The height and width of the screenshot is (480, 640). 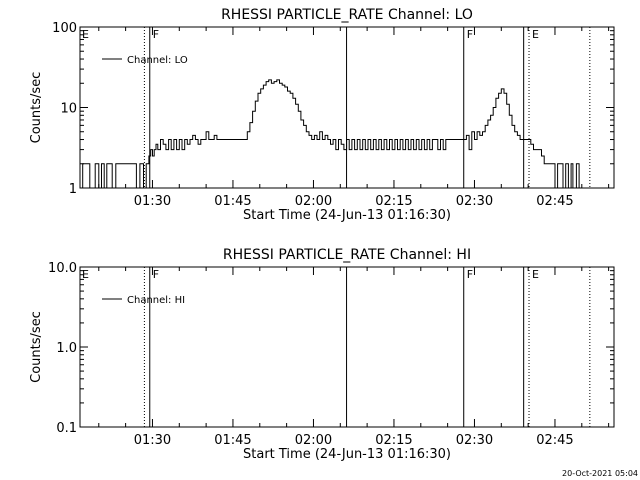 What do you see at coordinates (64, 28) in the screenshot?
I see `y-tick-label: 100` at bounding box center [64, 28].